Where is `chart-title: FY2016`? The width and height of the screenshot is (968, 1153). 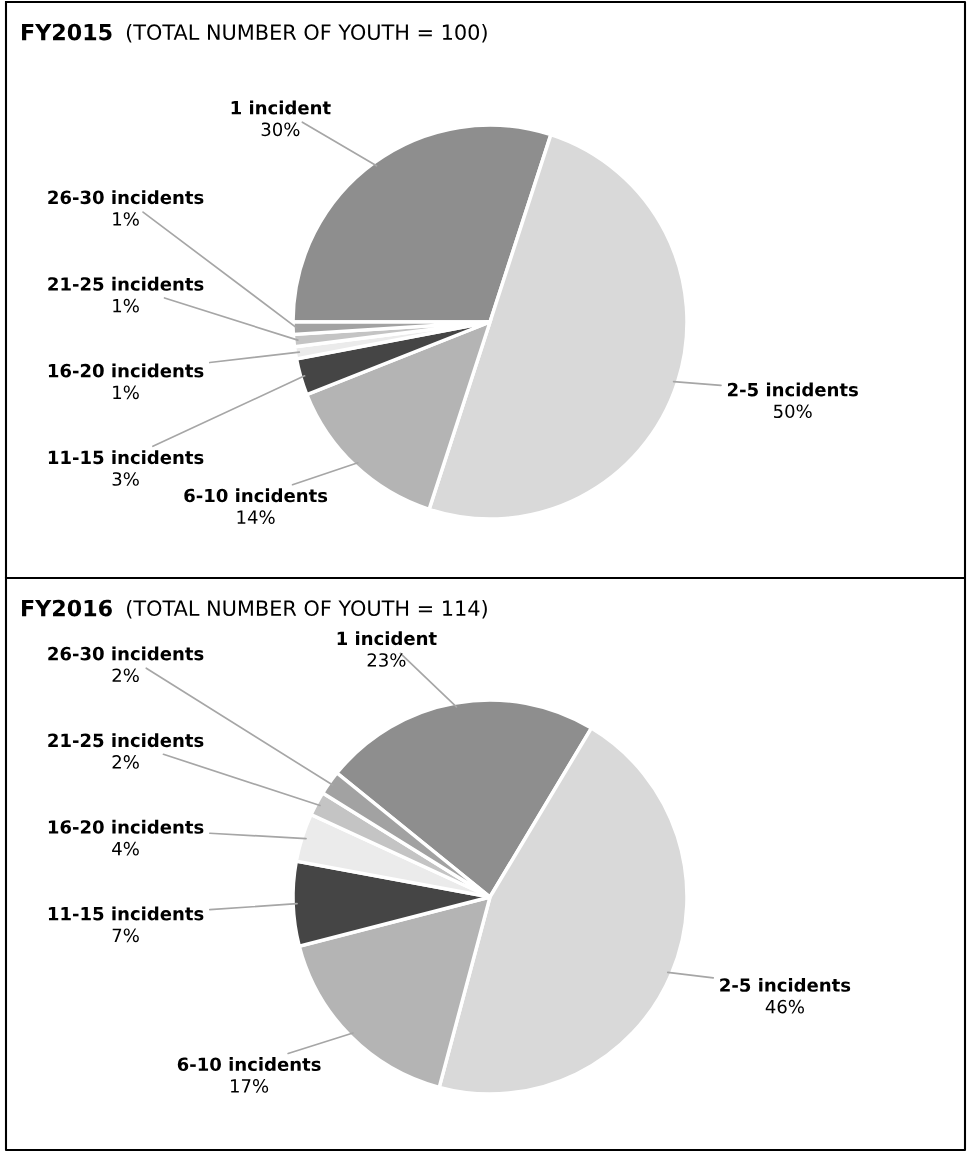 chart-title: FY2016 is located at coordinates (67, 608).